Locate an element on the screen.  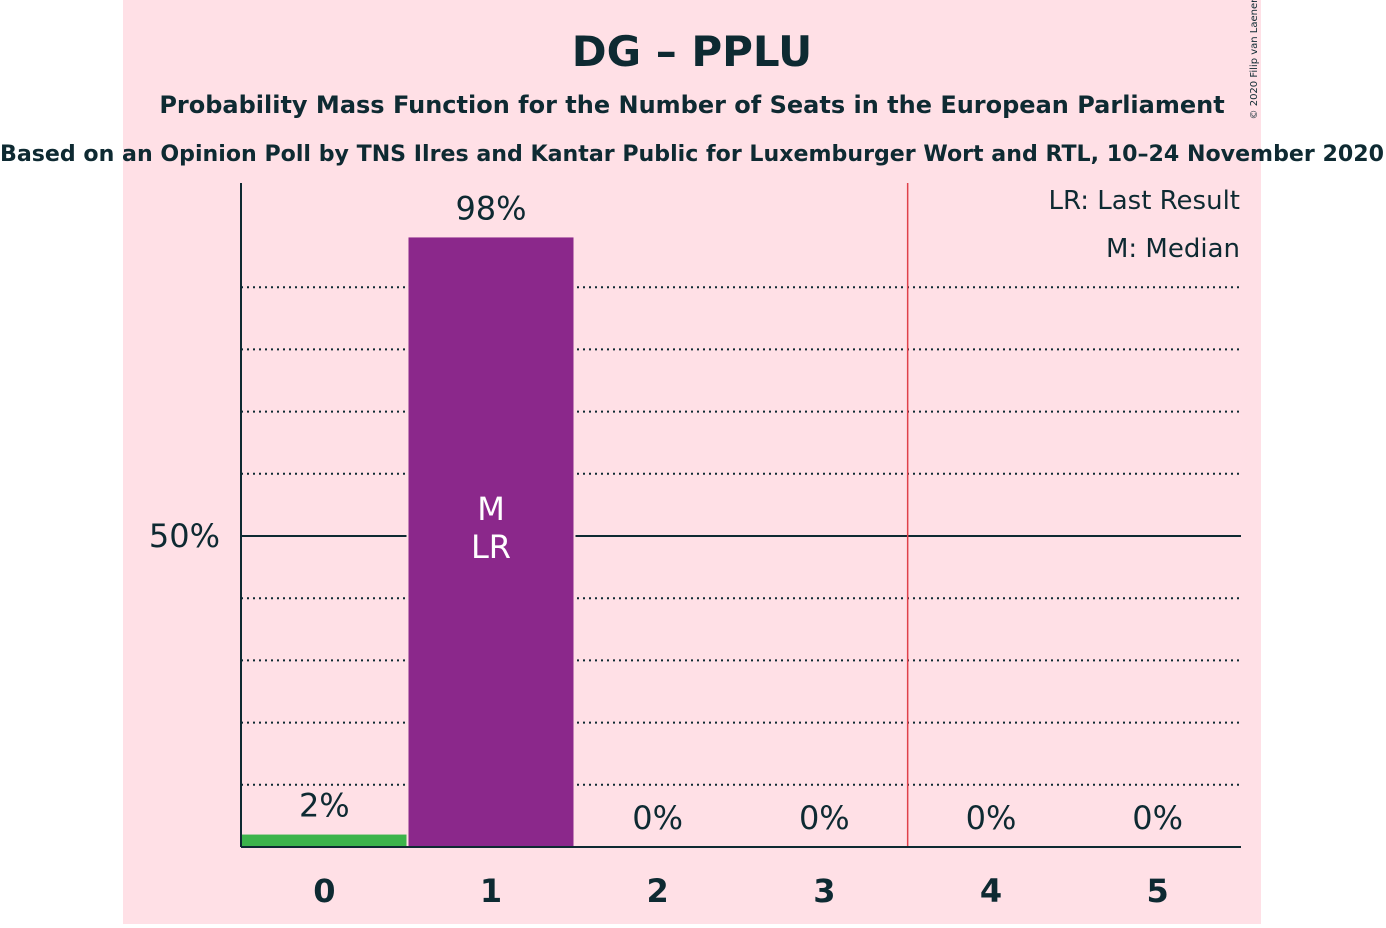
value-label-3: 0% is located at coordinates (824, 818).